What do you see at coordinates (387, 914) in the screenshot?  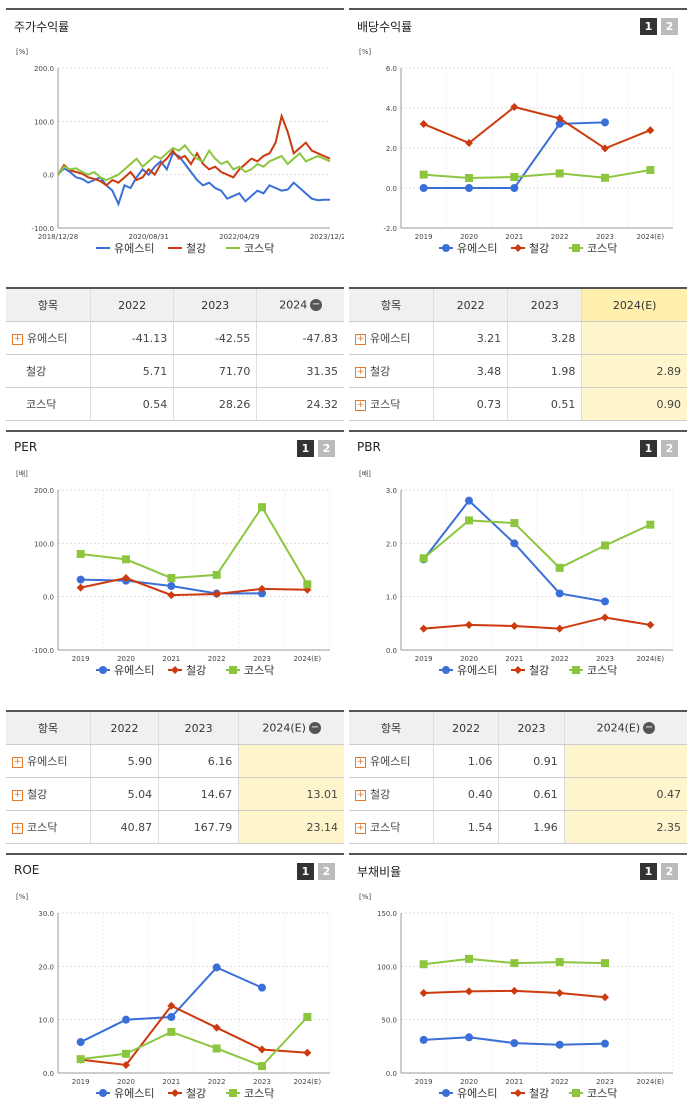 I see `y-tick-label: 150.0` at bounding box center [387, 914].